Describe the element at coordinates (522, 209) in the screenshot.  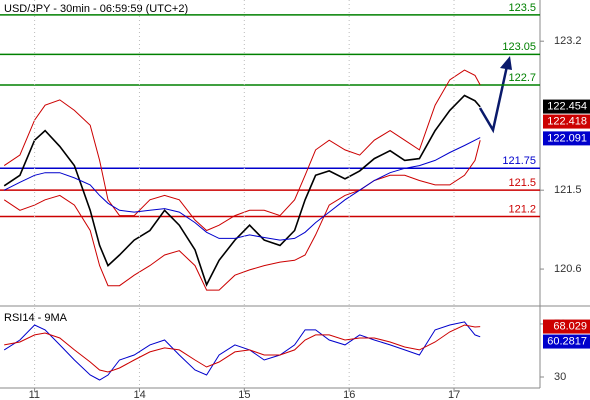
I see `level-label: 121.2` at that location.